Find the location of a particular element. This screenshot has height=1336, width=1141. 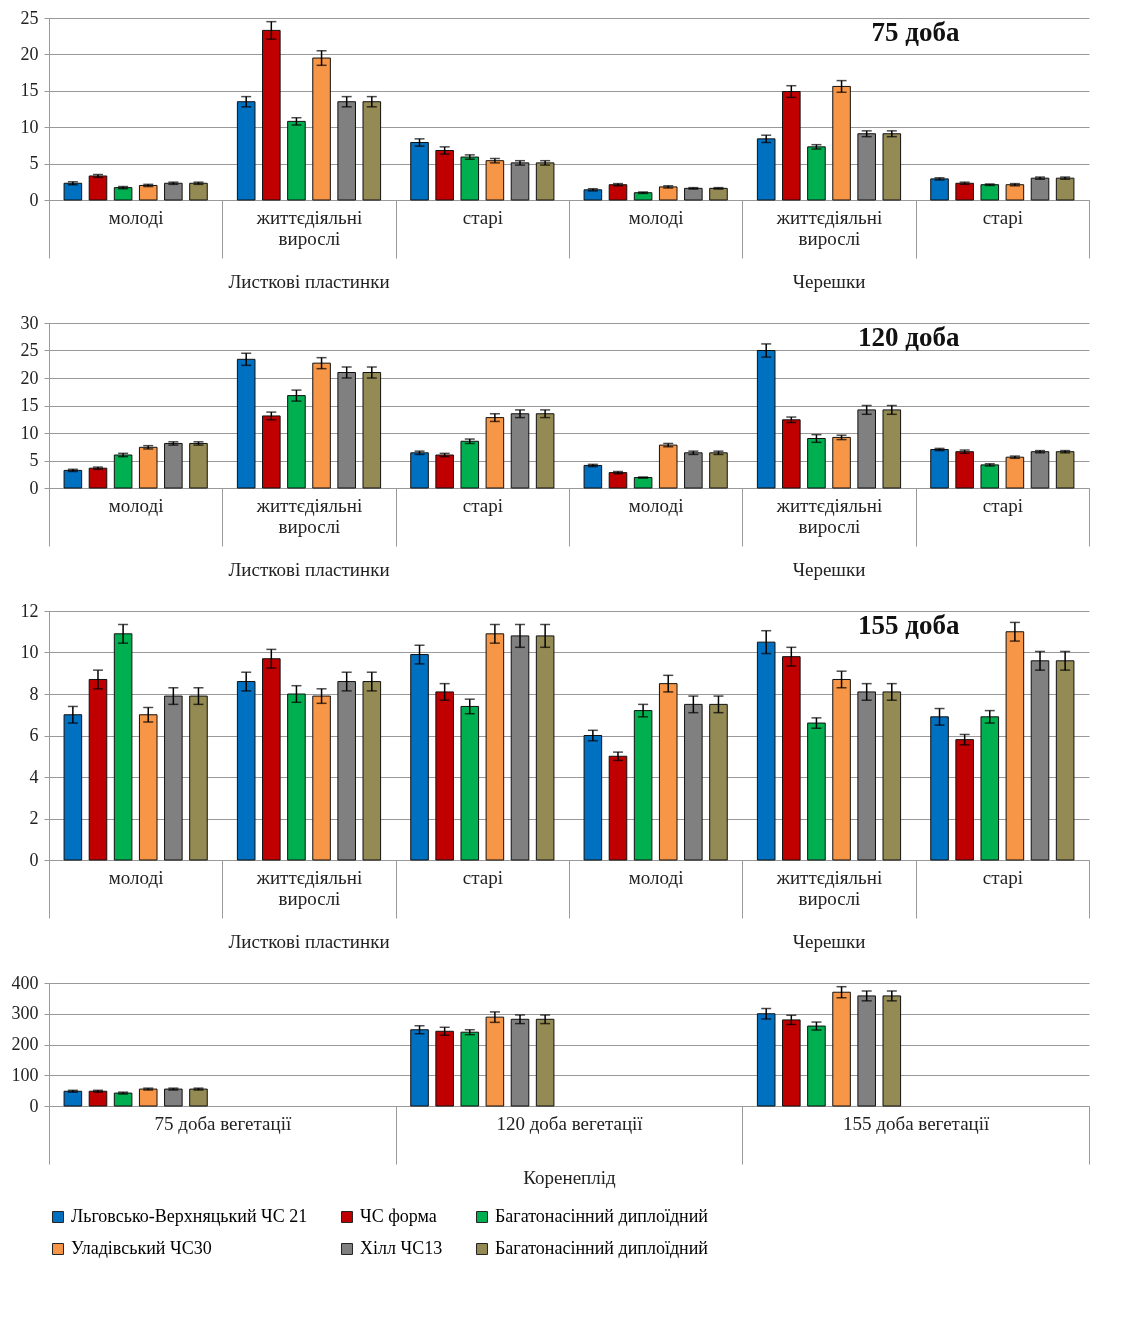

y-tick-label: 8 is located at coordinates (34, 693).